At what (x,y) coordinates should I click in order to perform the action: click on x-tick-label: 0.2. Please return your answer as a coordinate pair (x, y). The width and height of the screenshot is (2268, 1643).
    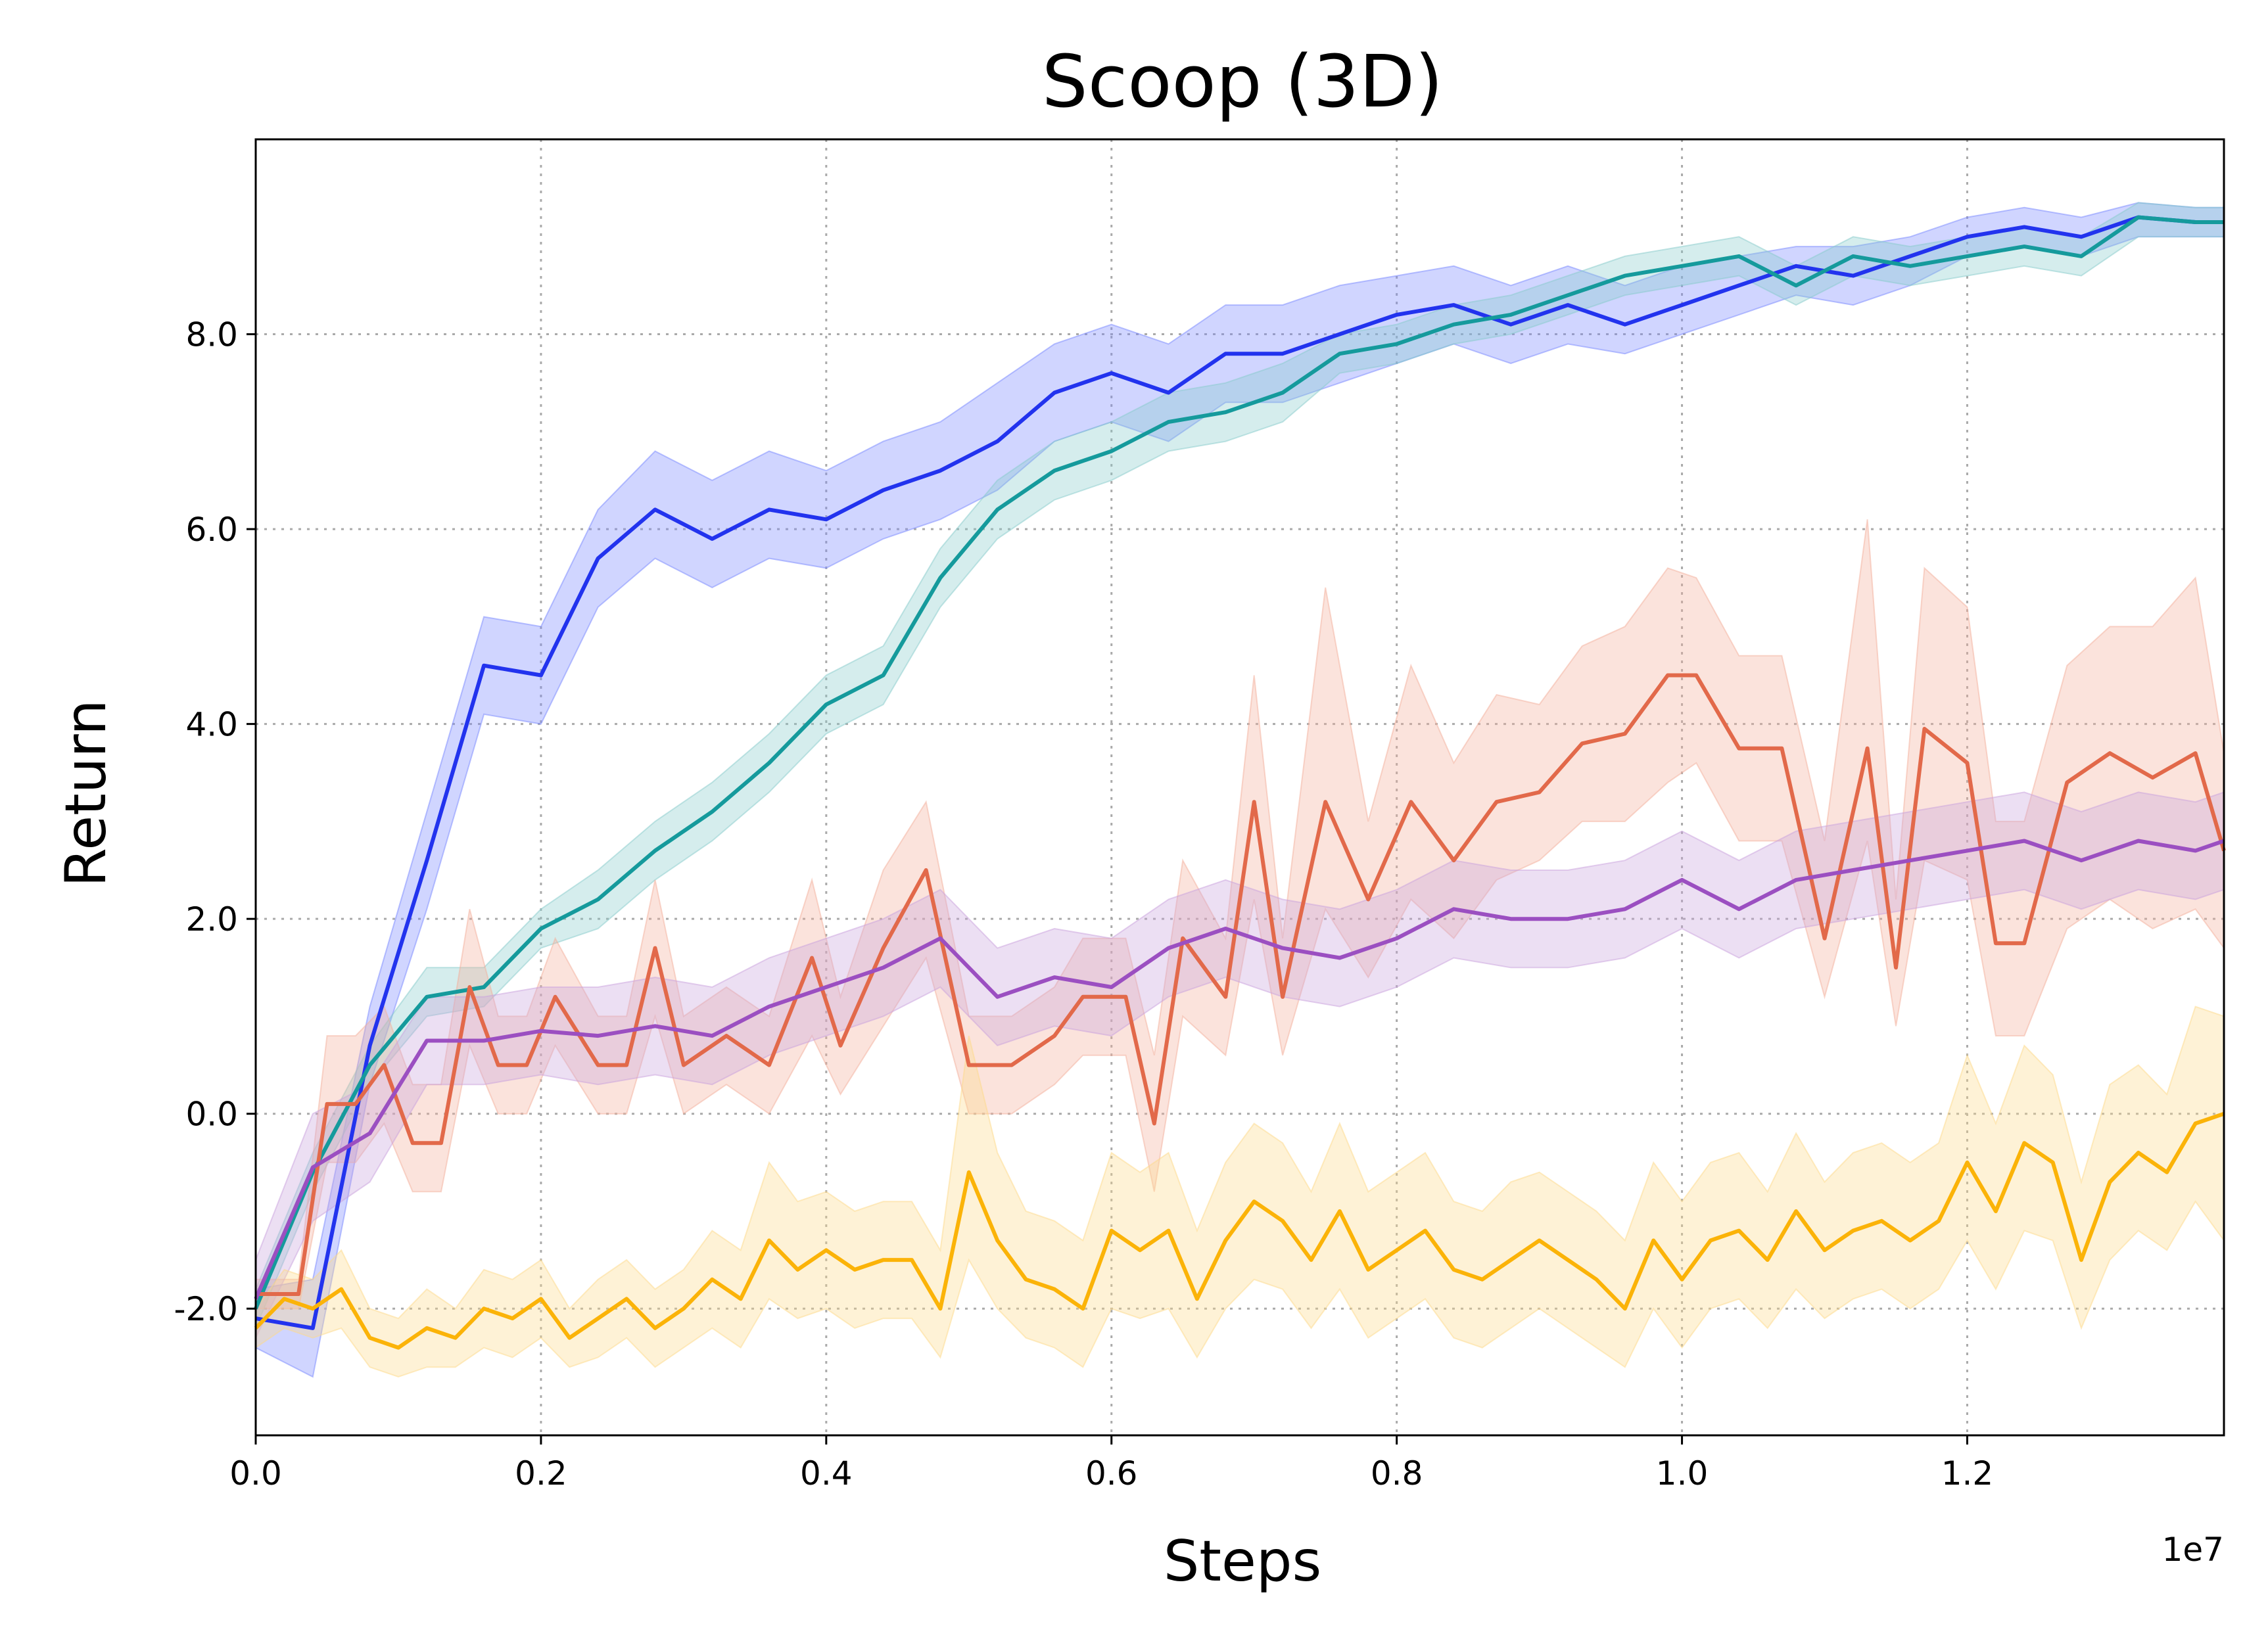
    Looking at the image, I should click on (541, 1474).